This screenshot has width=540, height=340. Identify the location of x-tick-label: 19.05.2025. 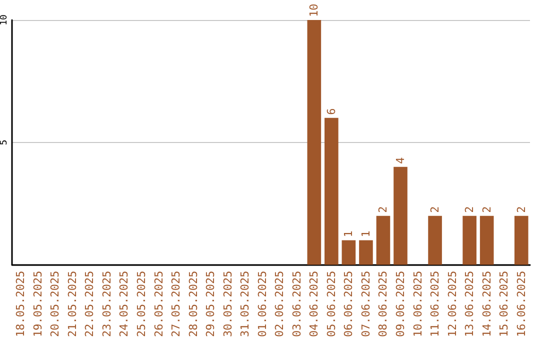
(37, 304).